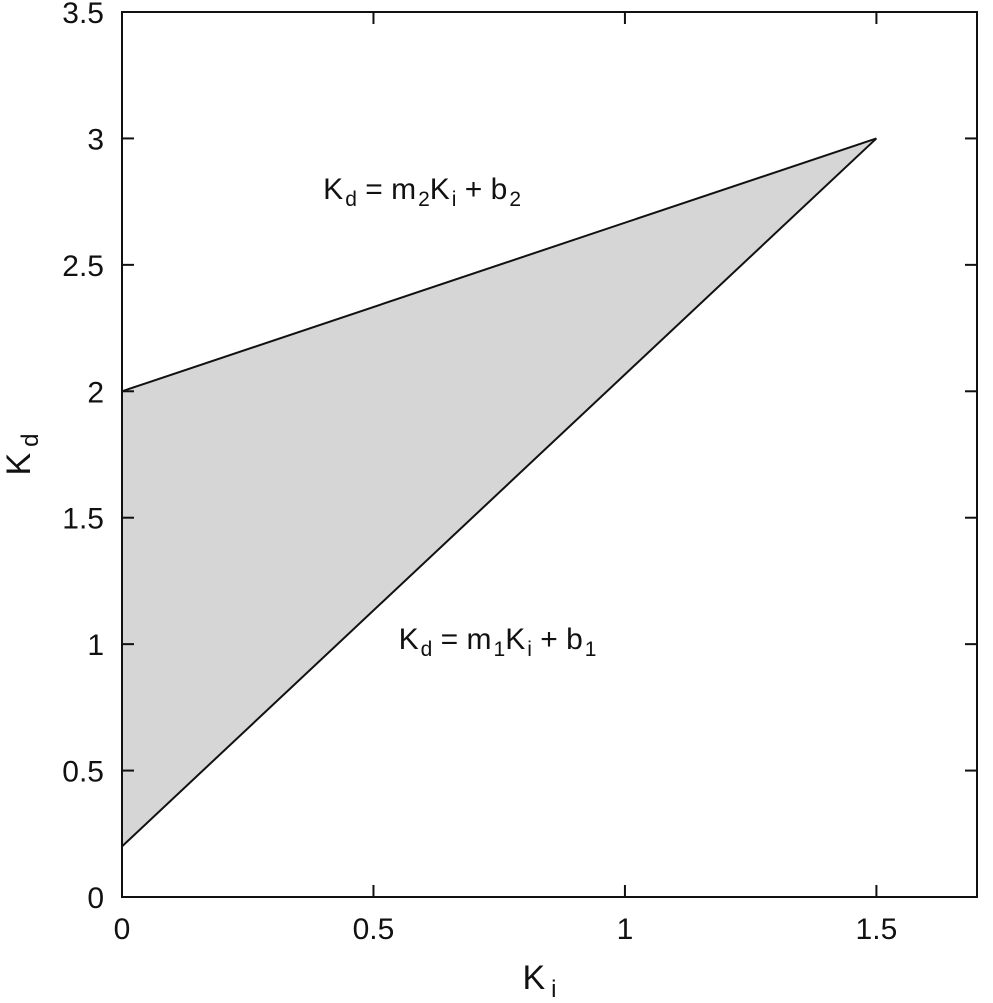 This screenshot has height=1003, width=993. Describe the element at coordinates (83, 266) in the screenshot. I see `y-tick-label: 2.5` at that location.